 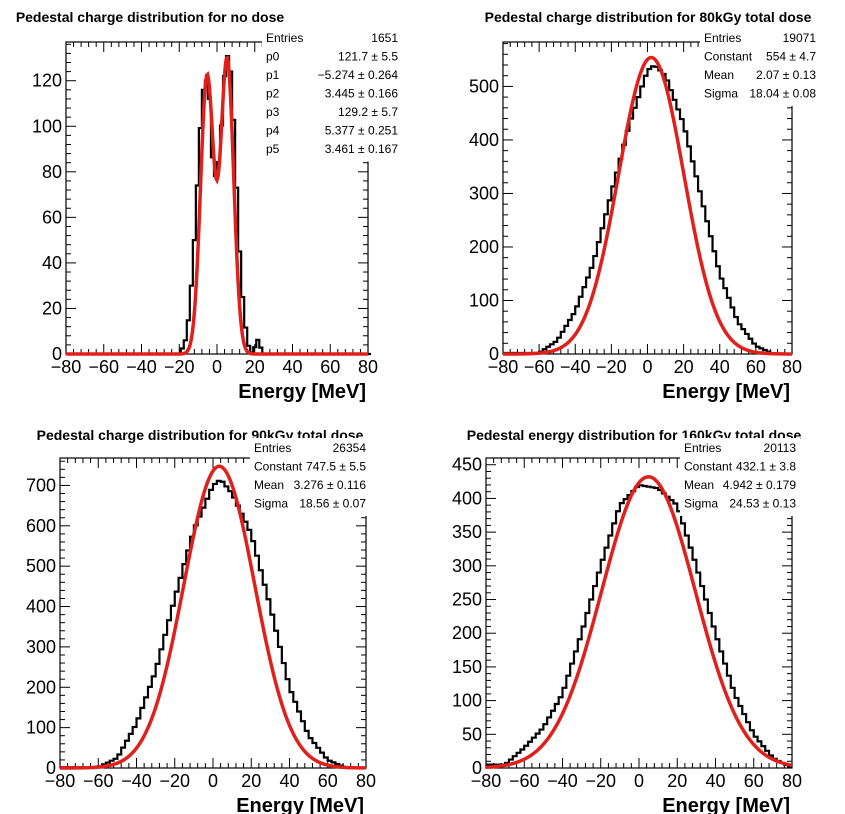 What do you see at coordinates (273, 112) in the screenshot?
I see `stats-label: p3` at bounding box center [273, 112].